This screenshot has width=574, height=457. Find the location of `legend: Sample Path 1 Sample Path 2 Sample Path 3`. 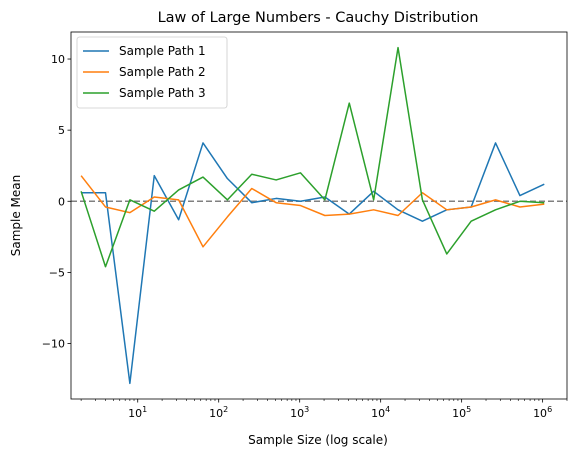

legend: Sample Path 1 Sample Path 2 Sample Path 3 is located at coordinates (152, 72).